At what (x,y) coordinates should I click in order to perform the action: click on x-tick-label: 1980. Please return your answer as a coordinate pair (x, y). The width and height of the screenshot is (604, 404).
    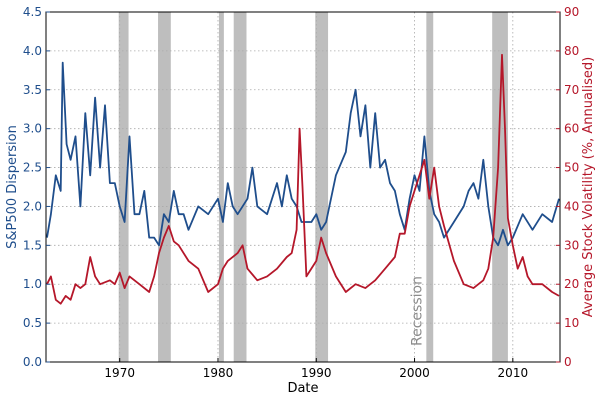
    Looking at the image, I should click on (218, 373).